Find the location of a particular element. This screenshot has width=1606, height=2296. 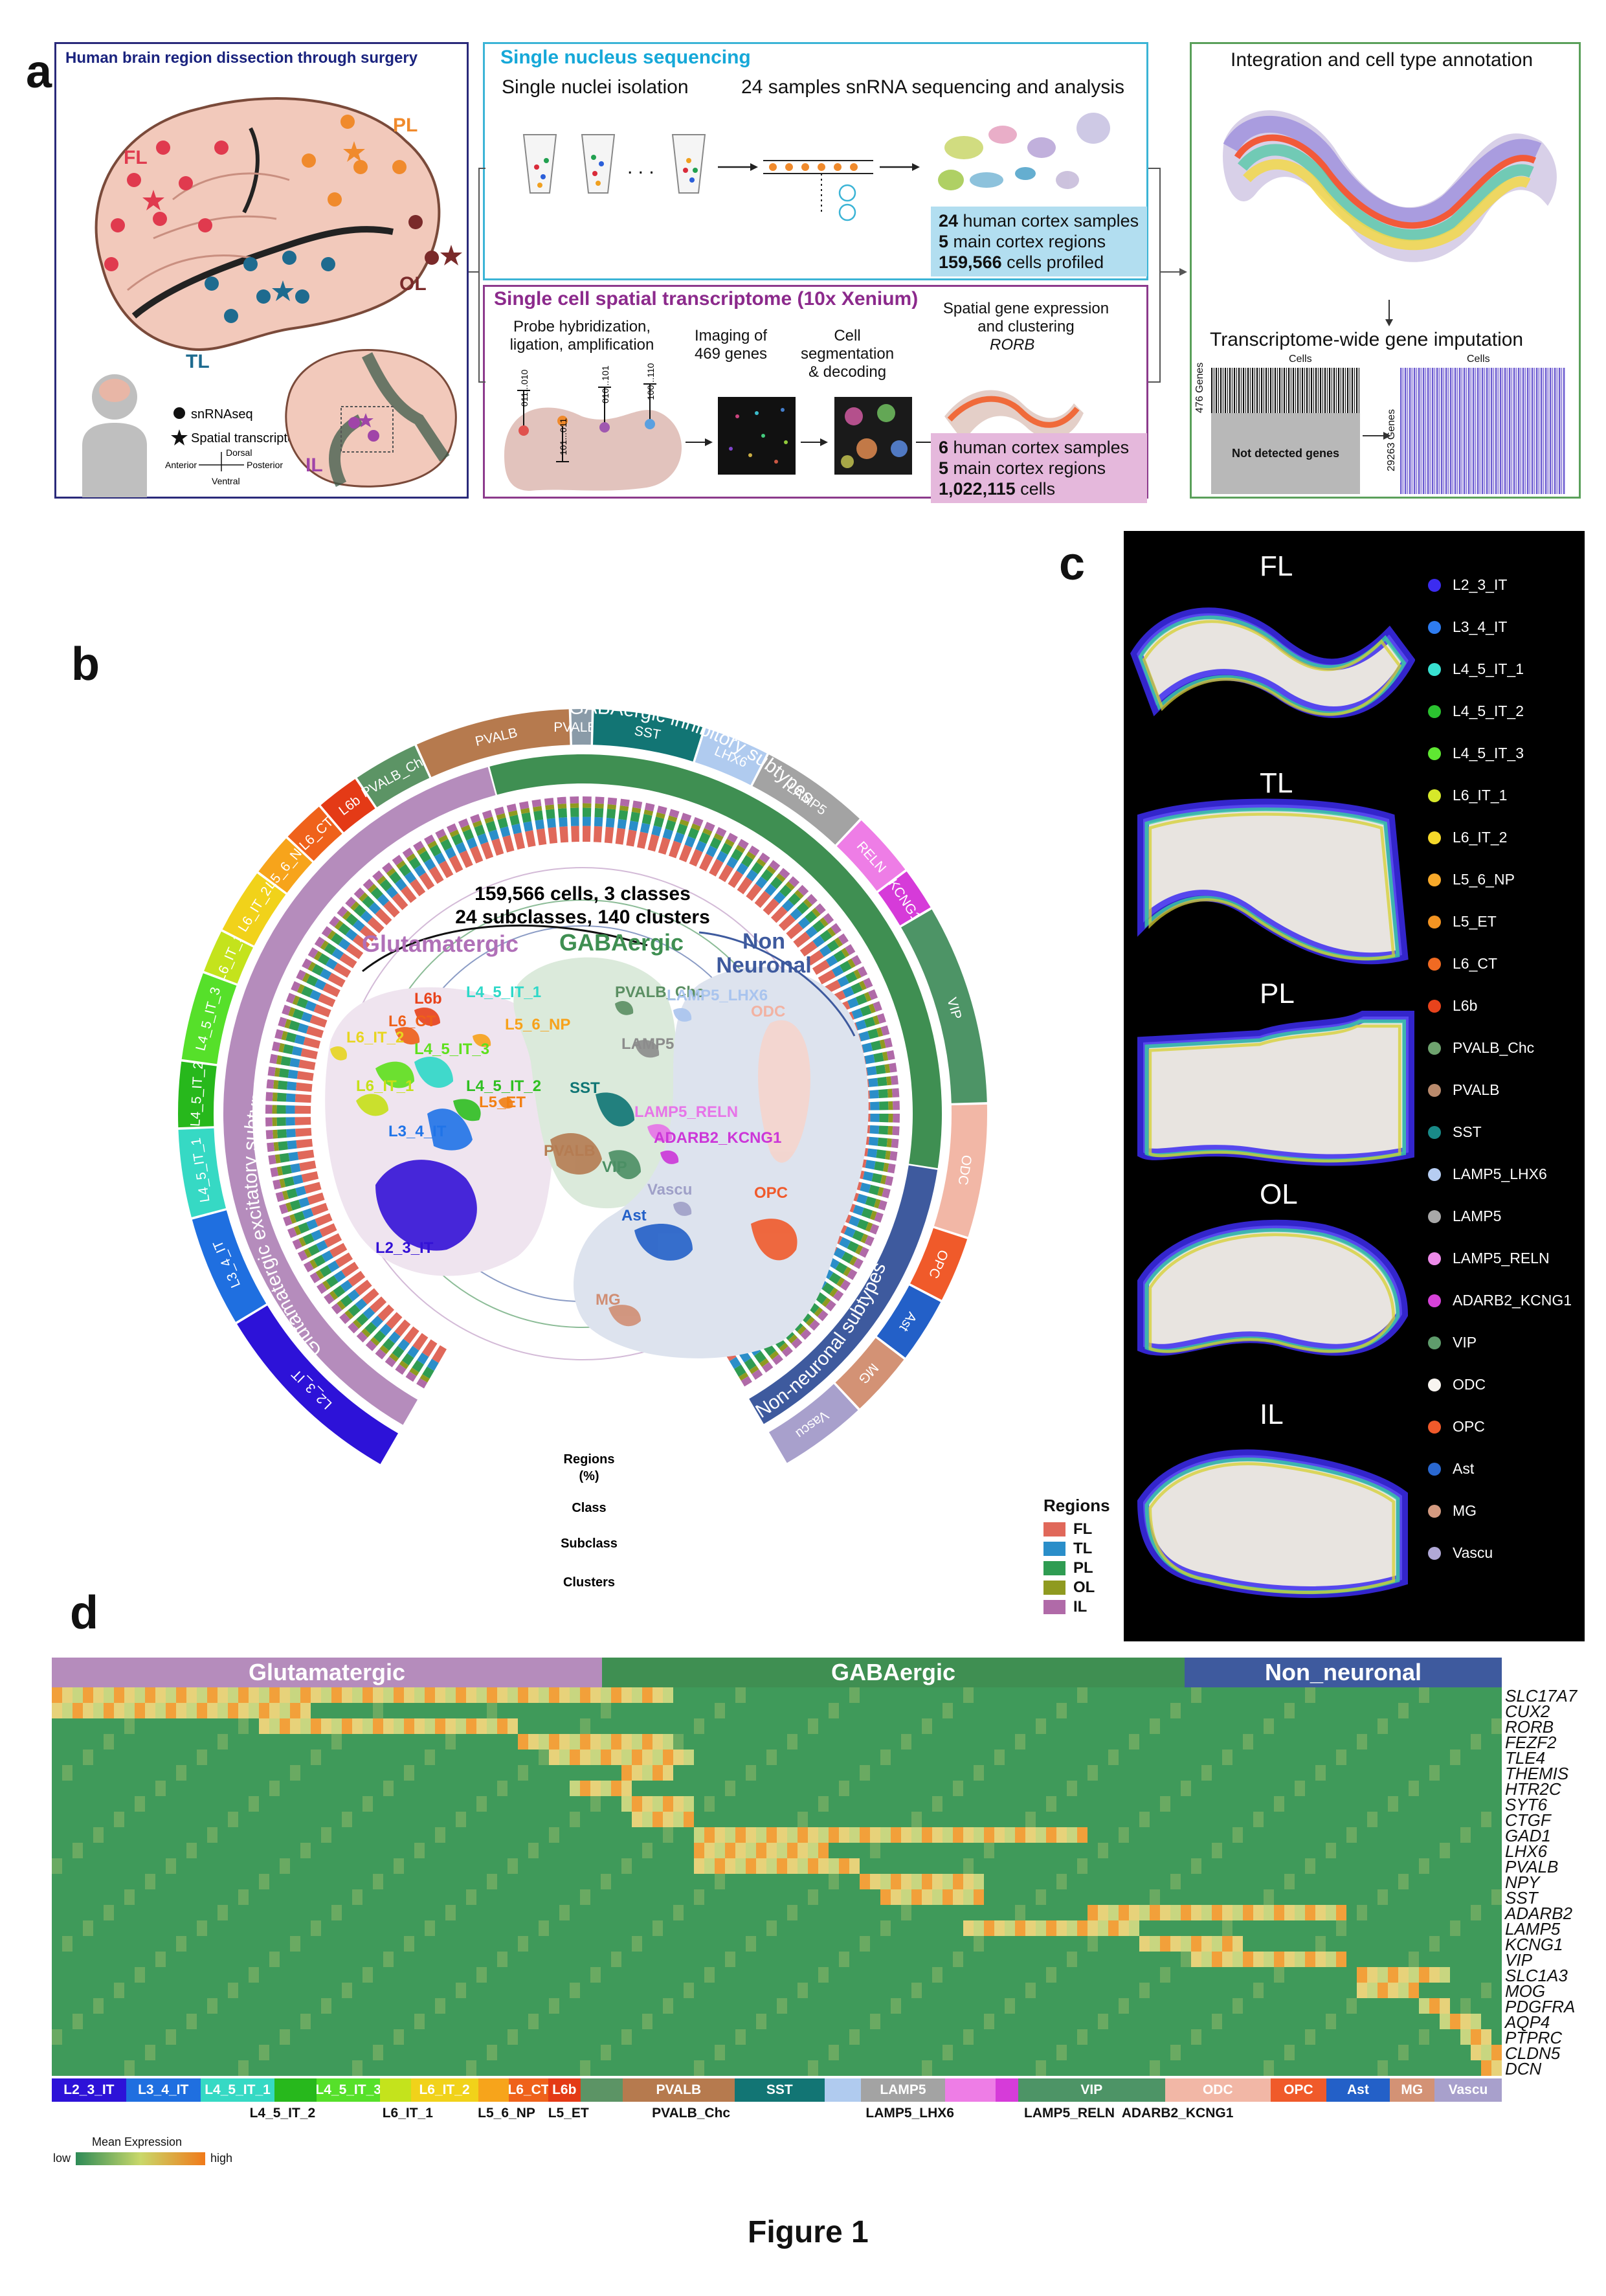

gene-label: CTGF is located at coordinates (1528, 1820).